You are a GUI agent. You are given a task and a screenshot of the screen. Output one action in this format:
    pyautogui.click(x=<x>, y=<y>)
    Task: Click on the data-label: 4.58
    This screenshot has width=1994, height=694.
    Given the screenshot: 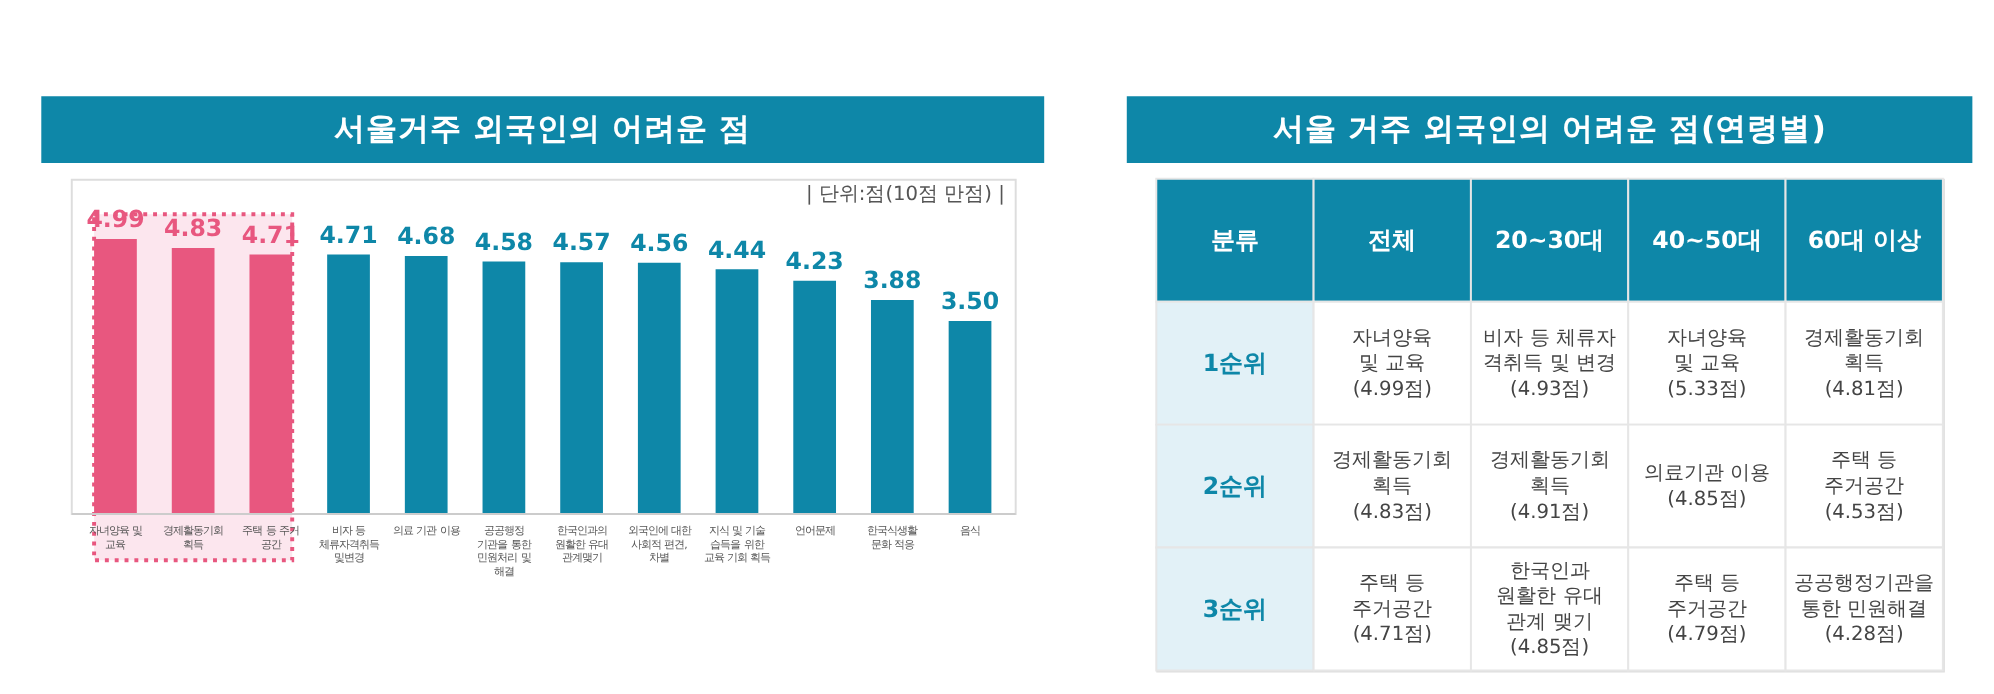 What is the action you would take?
    pyautogui.click(x=503, y=241)
    